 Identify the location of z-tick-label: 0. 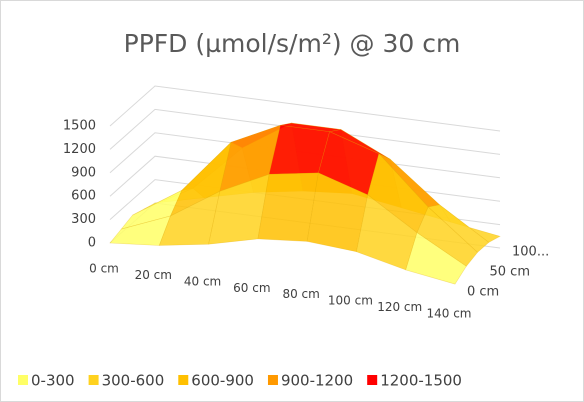
(92, 243).